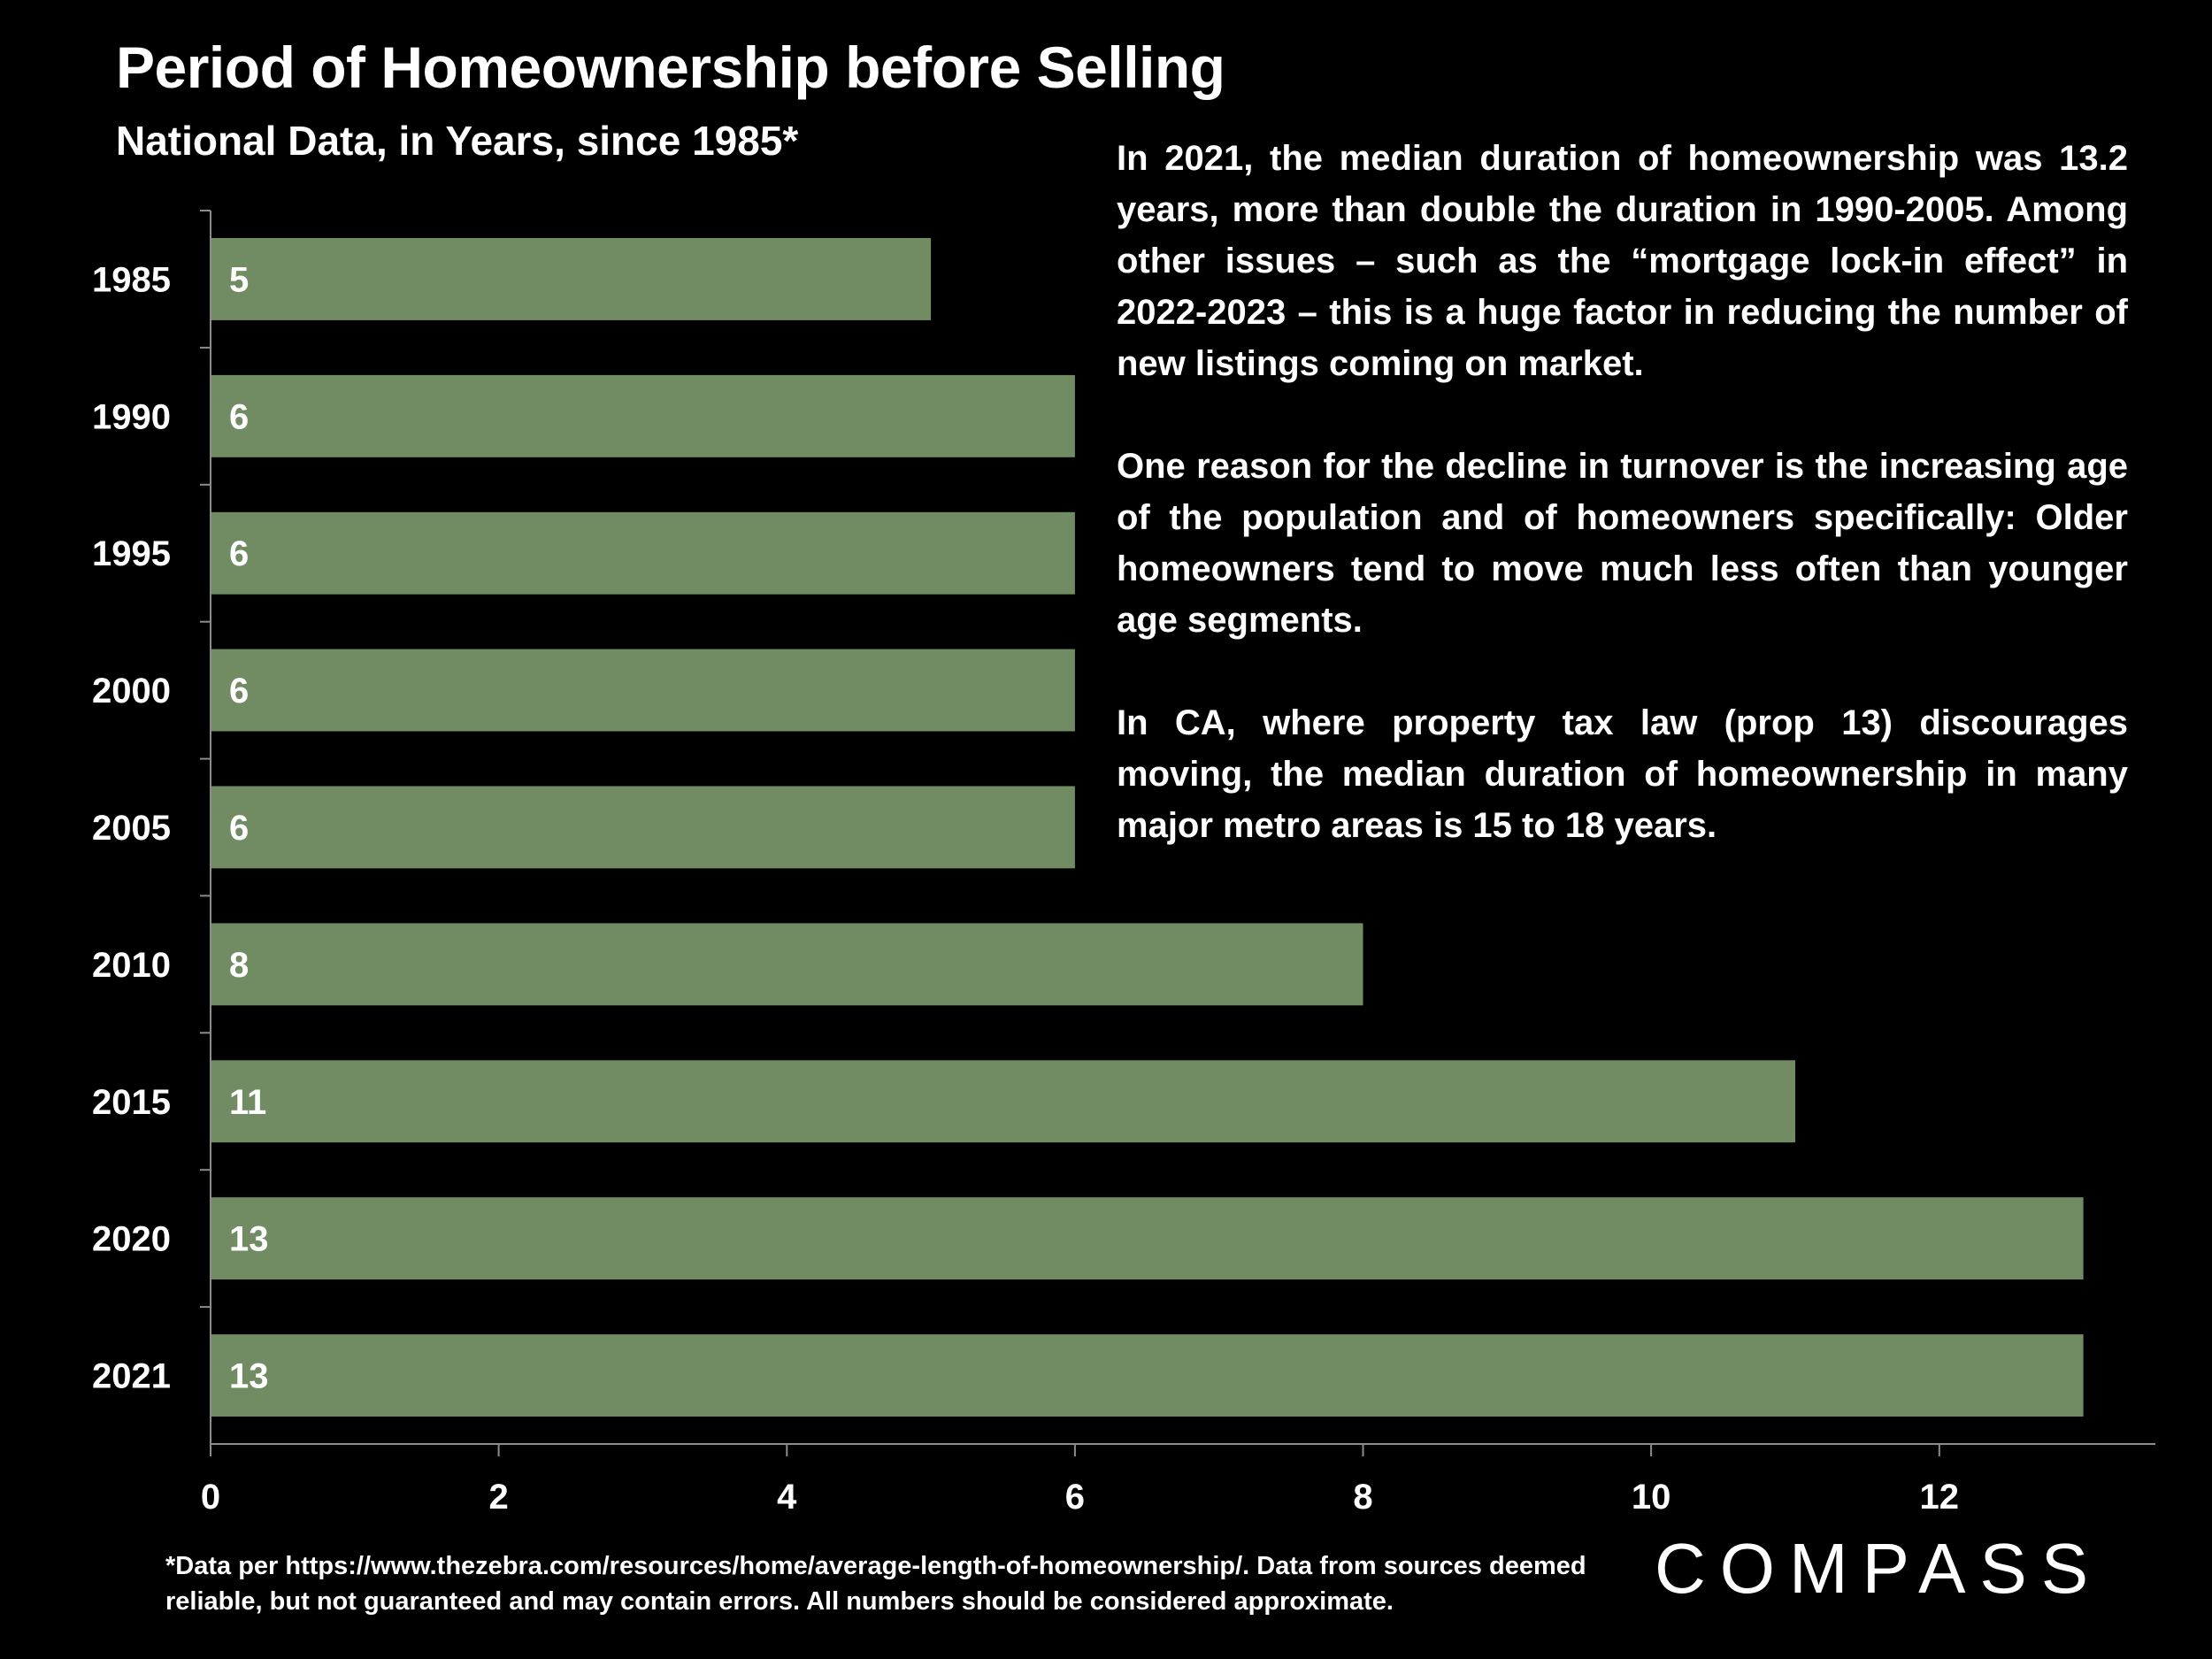 This screenshot has width=2212, height=1659. I want to click on data-label-2005: 6, so click(239, 829).